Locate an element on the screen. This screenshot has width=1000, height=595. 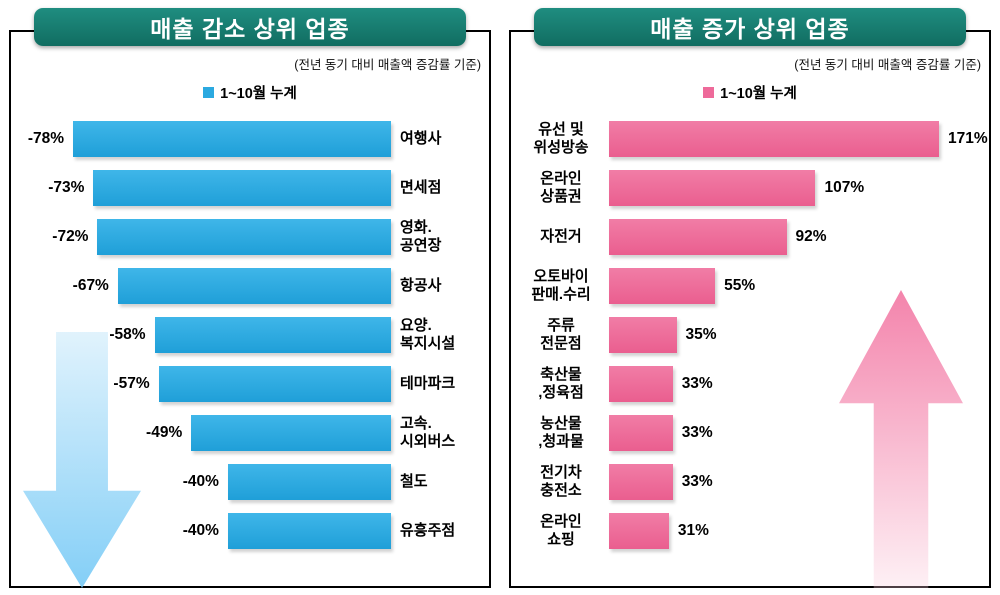
table-row: 축산물 ,정육점 33% is located at coordinates (751, 383).